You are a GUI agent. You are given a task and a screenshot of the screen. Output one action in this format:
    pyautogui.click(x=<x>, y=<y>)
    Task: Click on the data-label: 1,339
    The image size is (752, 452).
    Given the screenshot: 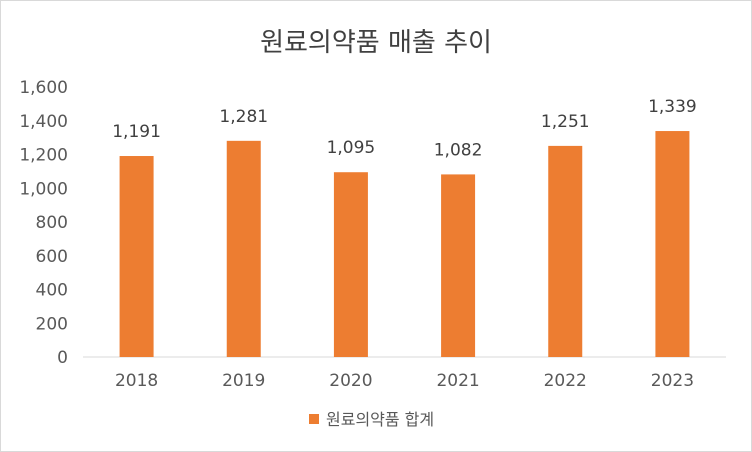 What is the action you would take?
    pyautogui.click(x=672, y=107)
    